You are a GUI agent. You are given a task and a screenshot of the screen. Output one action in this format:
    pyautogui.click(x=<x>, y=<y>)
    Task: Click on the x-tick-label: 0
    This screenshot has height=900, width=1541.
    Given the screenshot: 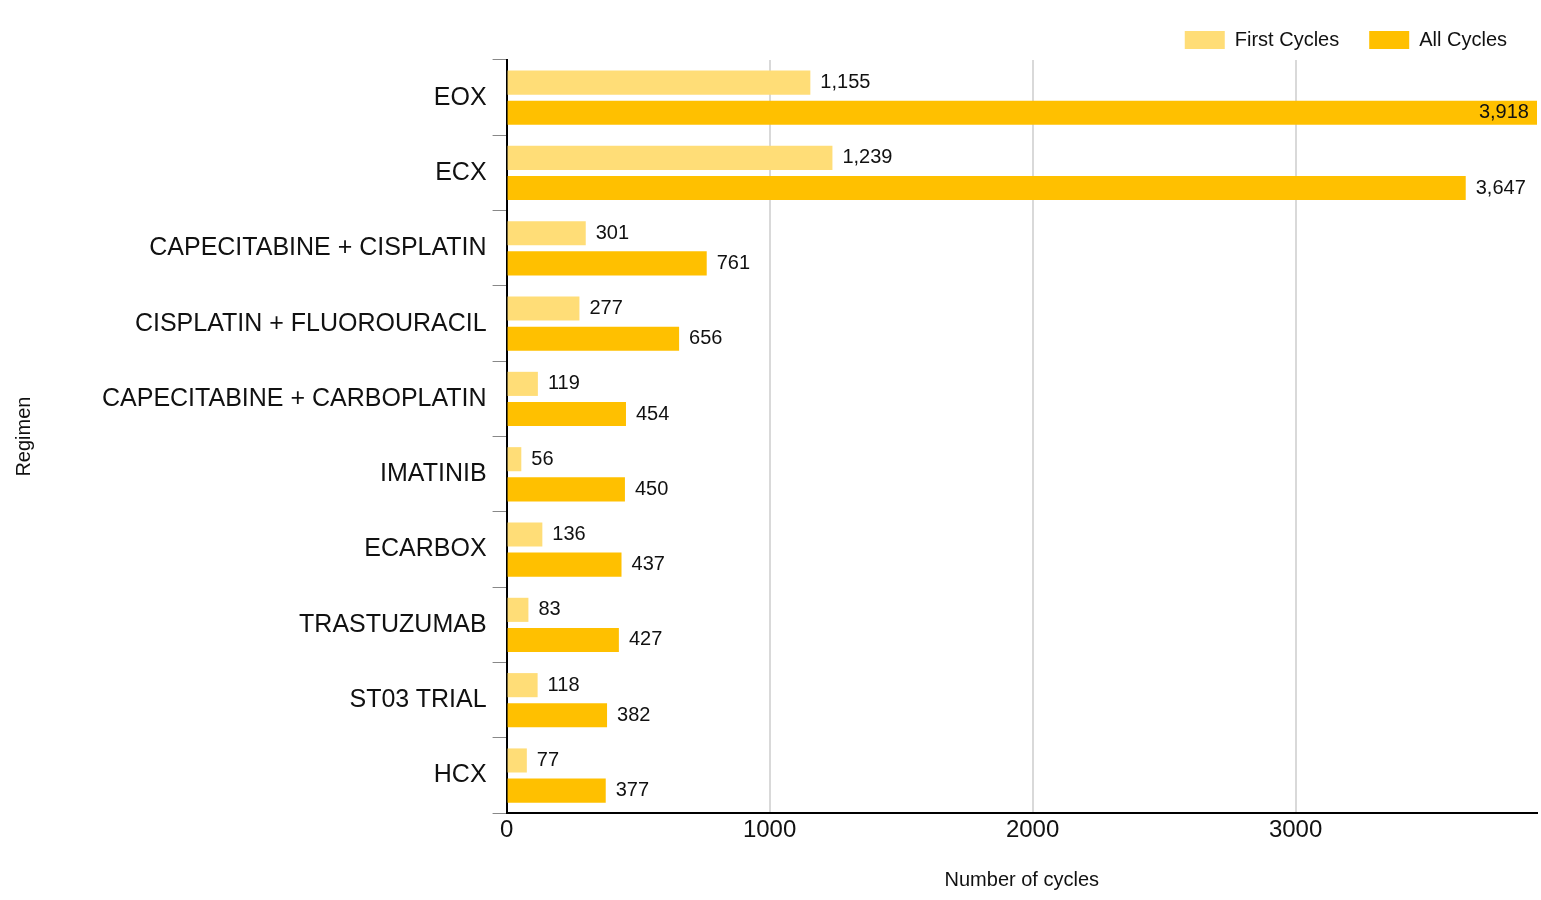 What is the action you would take?
    pyautogui.click(x=506, y=829)
    